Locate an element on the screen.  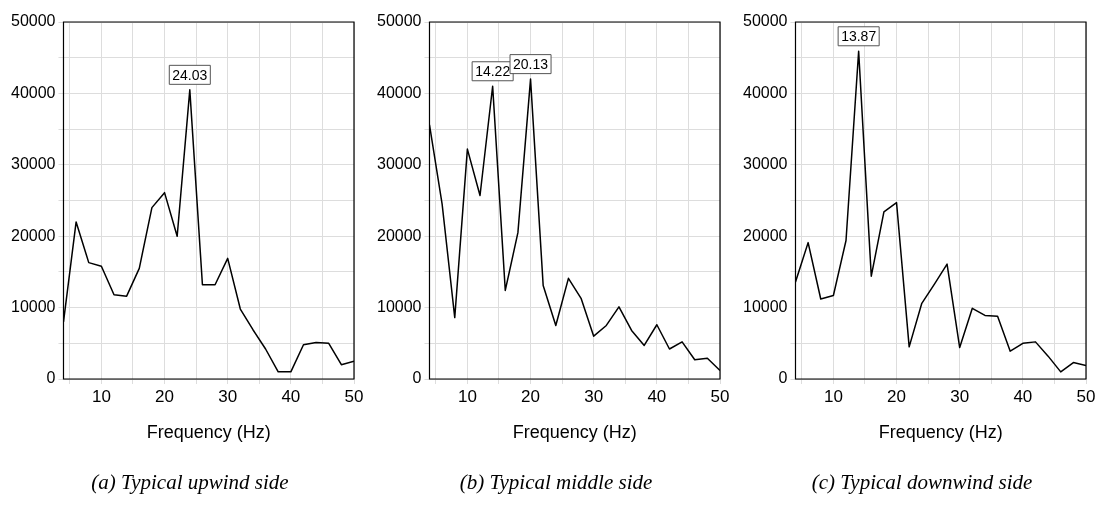
text: (b) Typical middle side is located at coordinates (556, 482).